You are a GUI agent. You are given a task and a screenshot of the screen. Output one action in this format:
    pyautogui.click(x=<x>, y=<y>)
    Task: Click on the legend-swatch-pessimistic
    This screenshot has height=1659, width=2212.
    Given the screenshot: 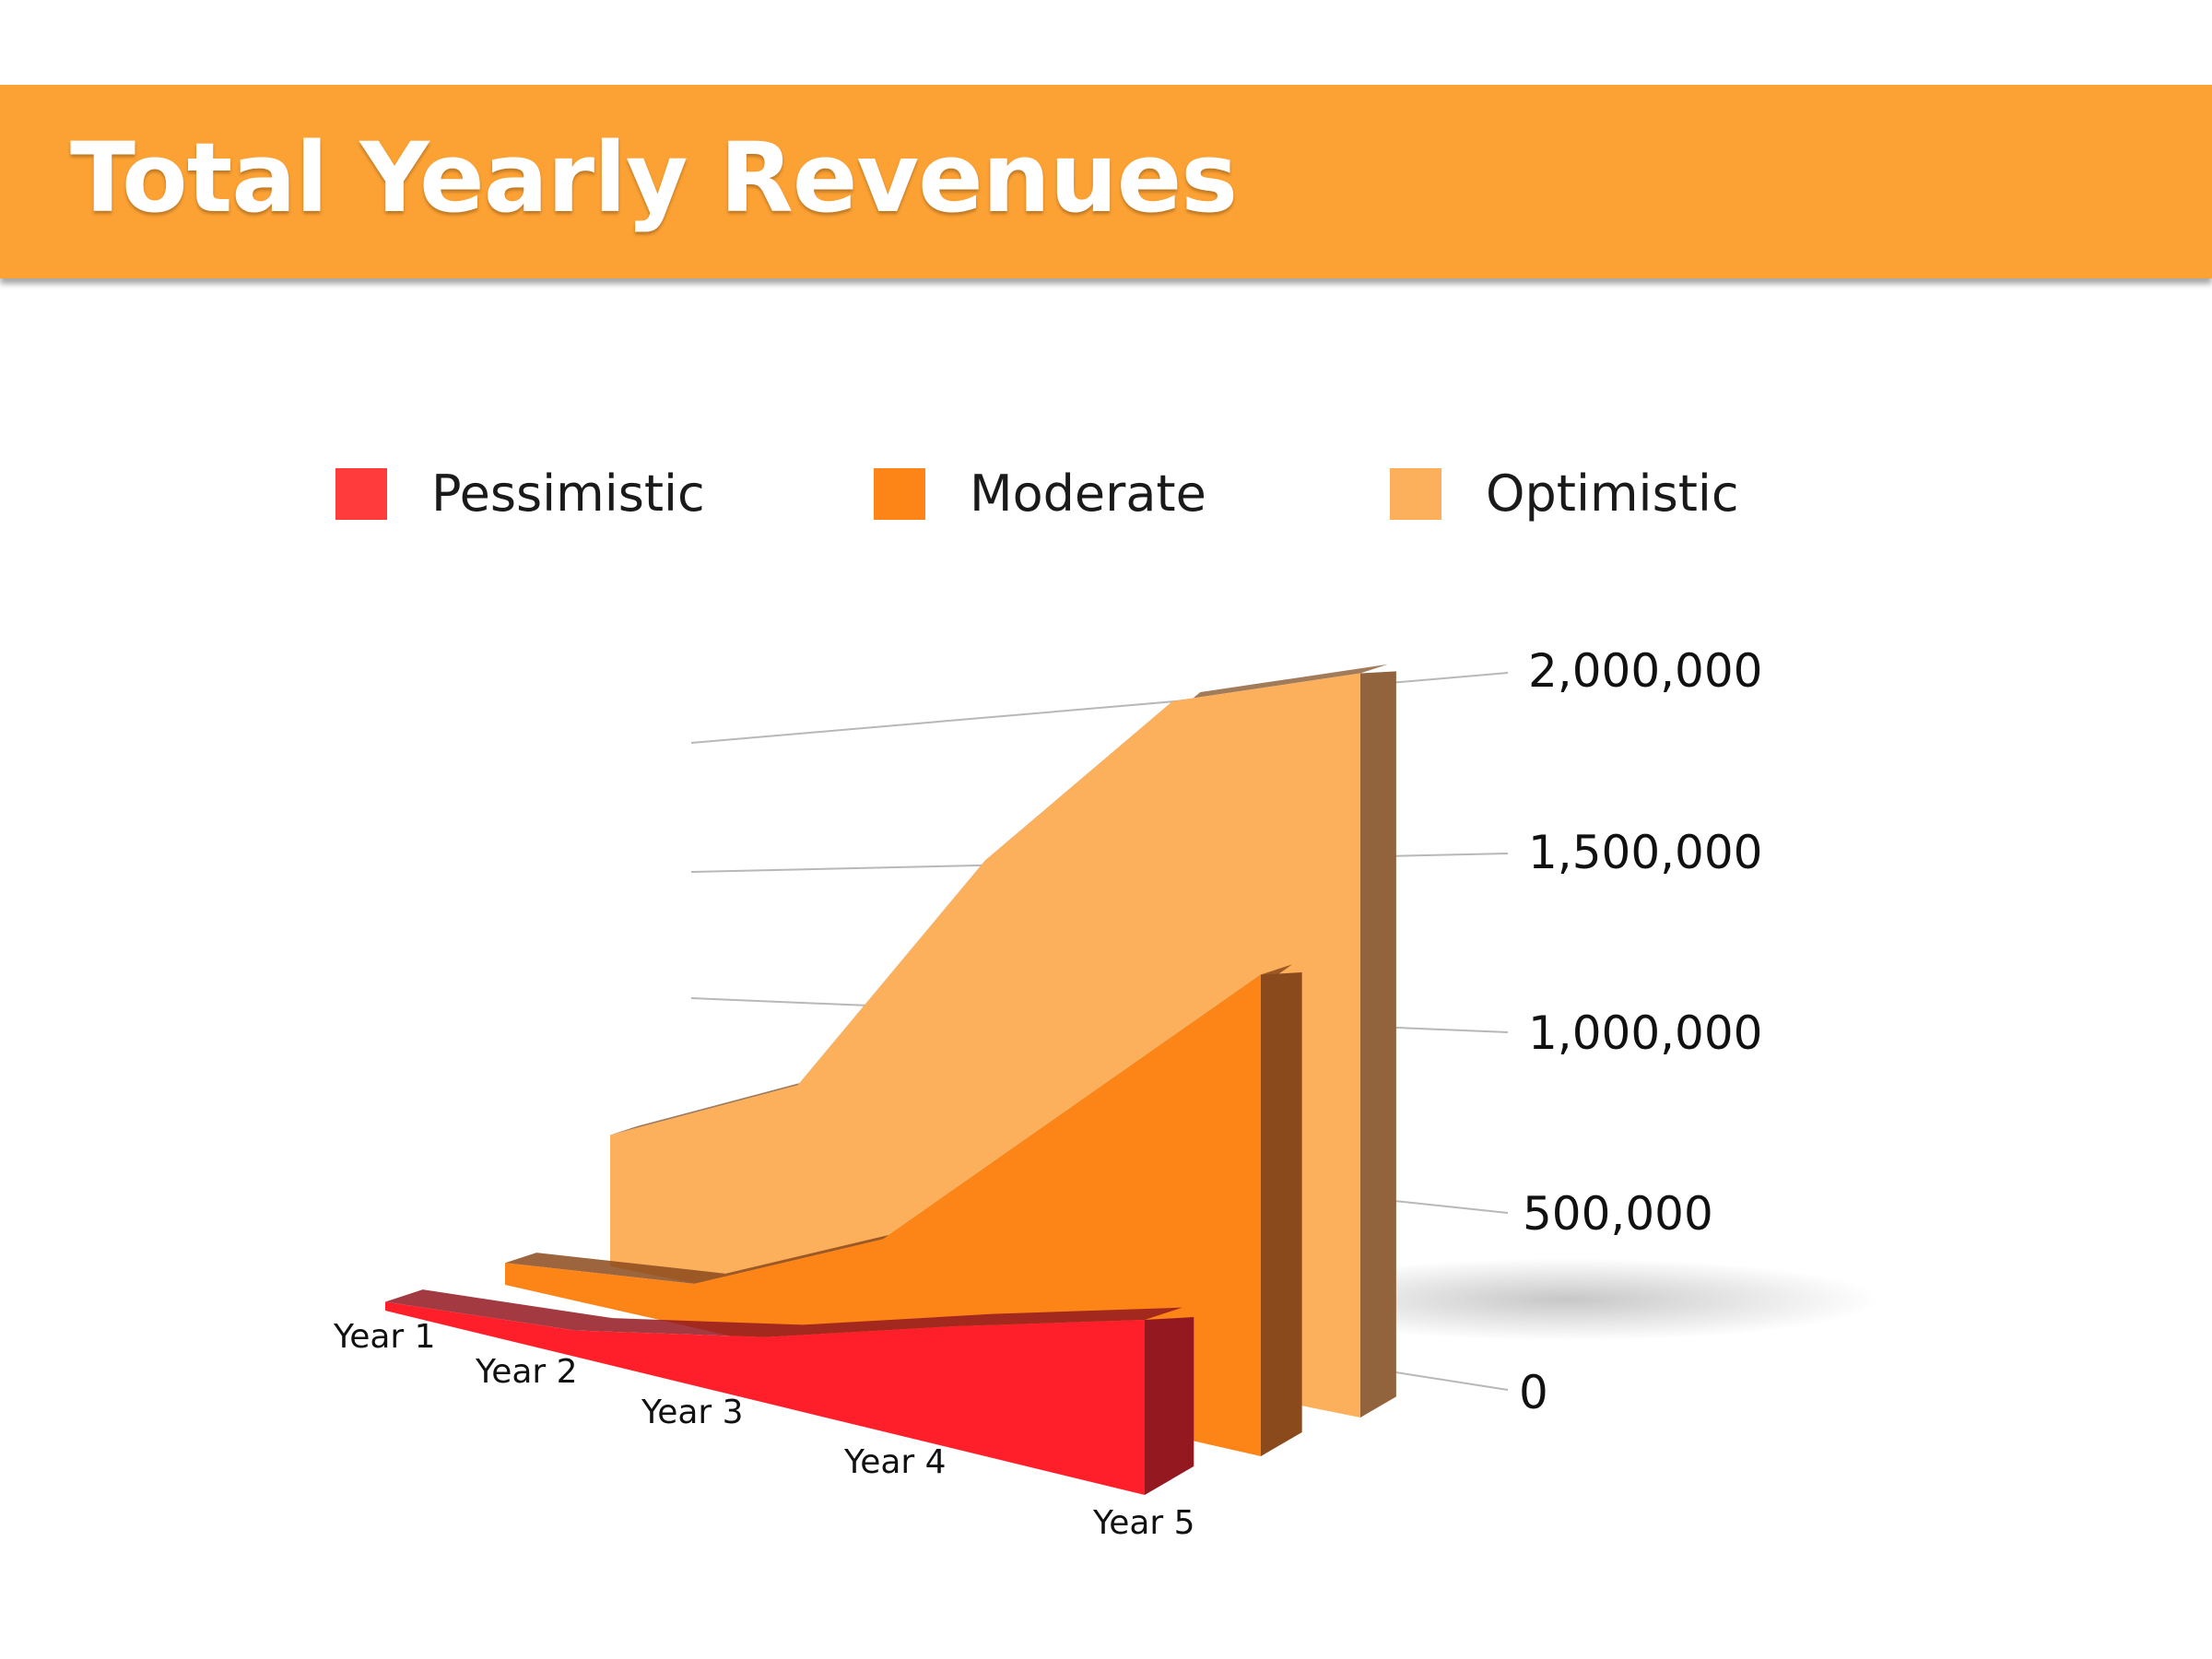 What is the action you would take?
    pyautogui.click(x=361, y=494)
    